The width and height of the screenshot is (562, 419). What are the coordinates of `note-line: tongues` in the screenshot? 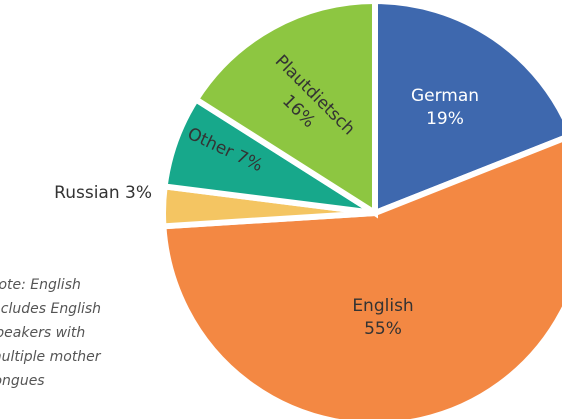 It's located at (22, 381).